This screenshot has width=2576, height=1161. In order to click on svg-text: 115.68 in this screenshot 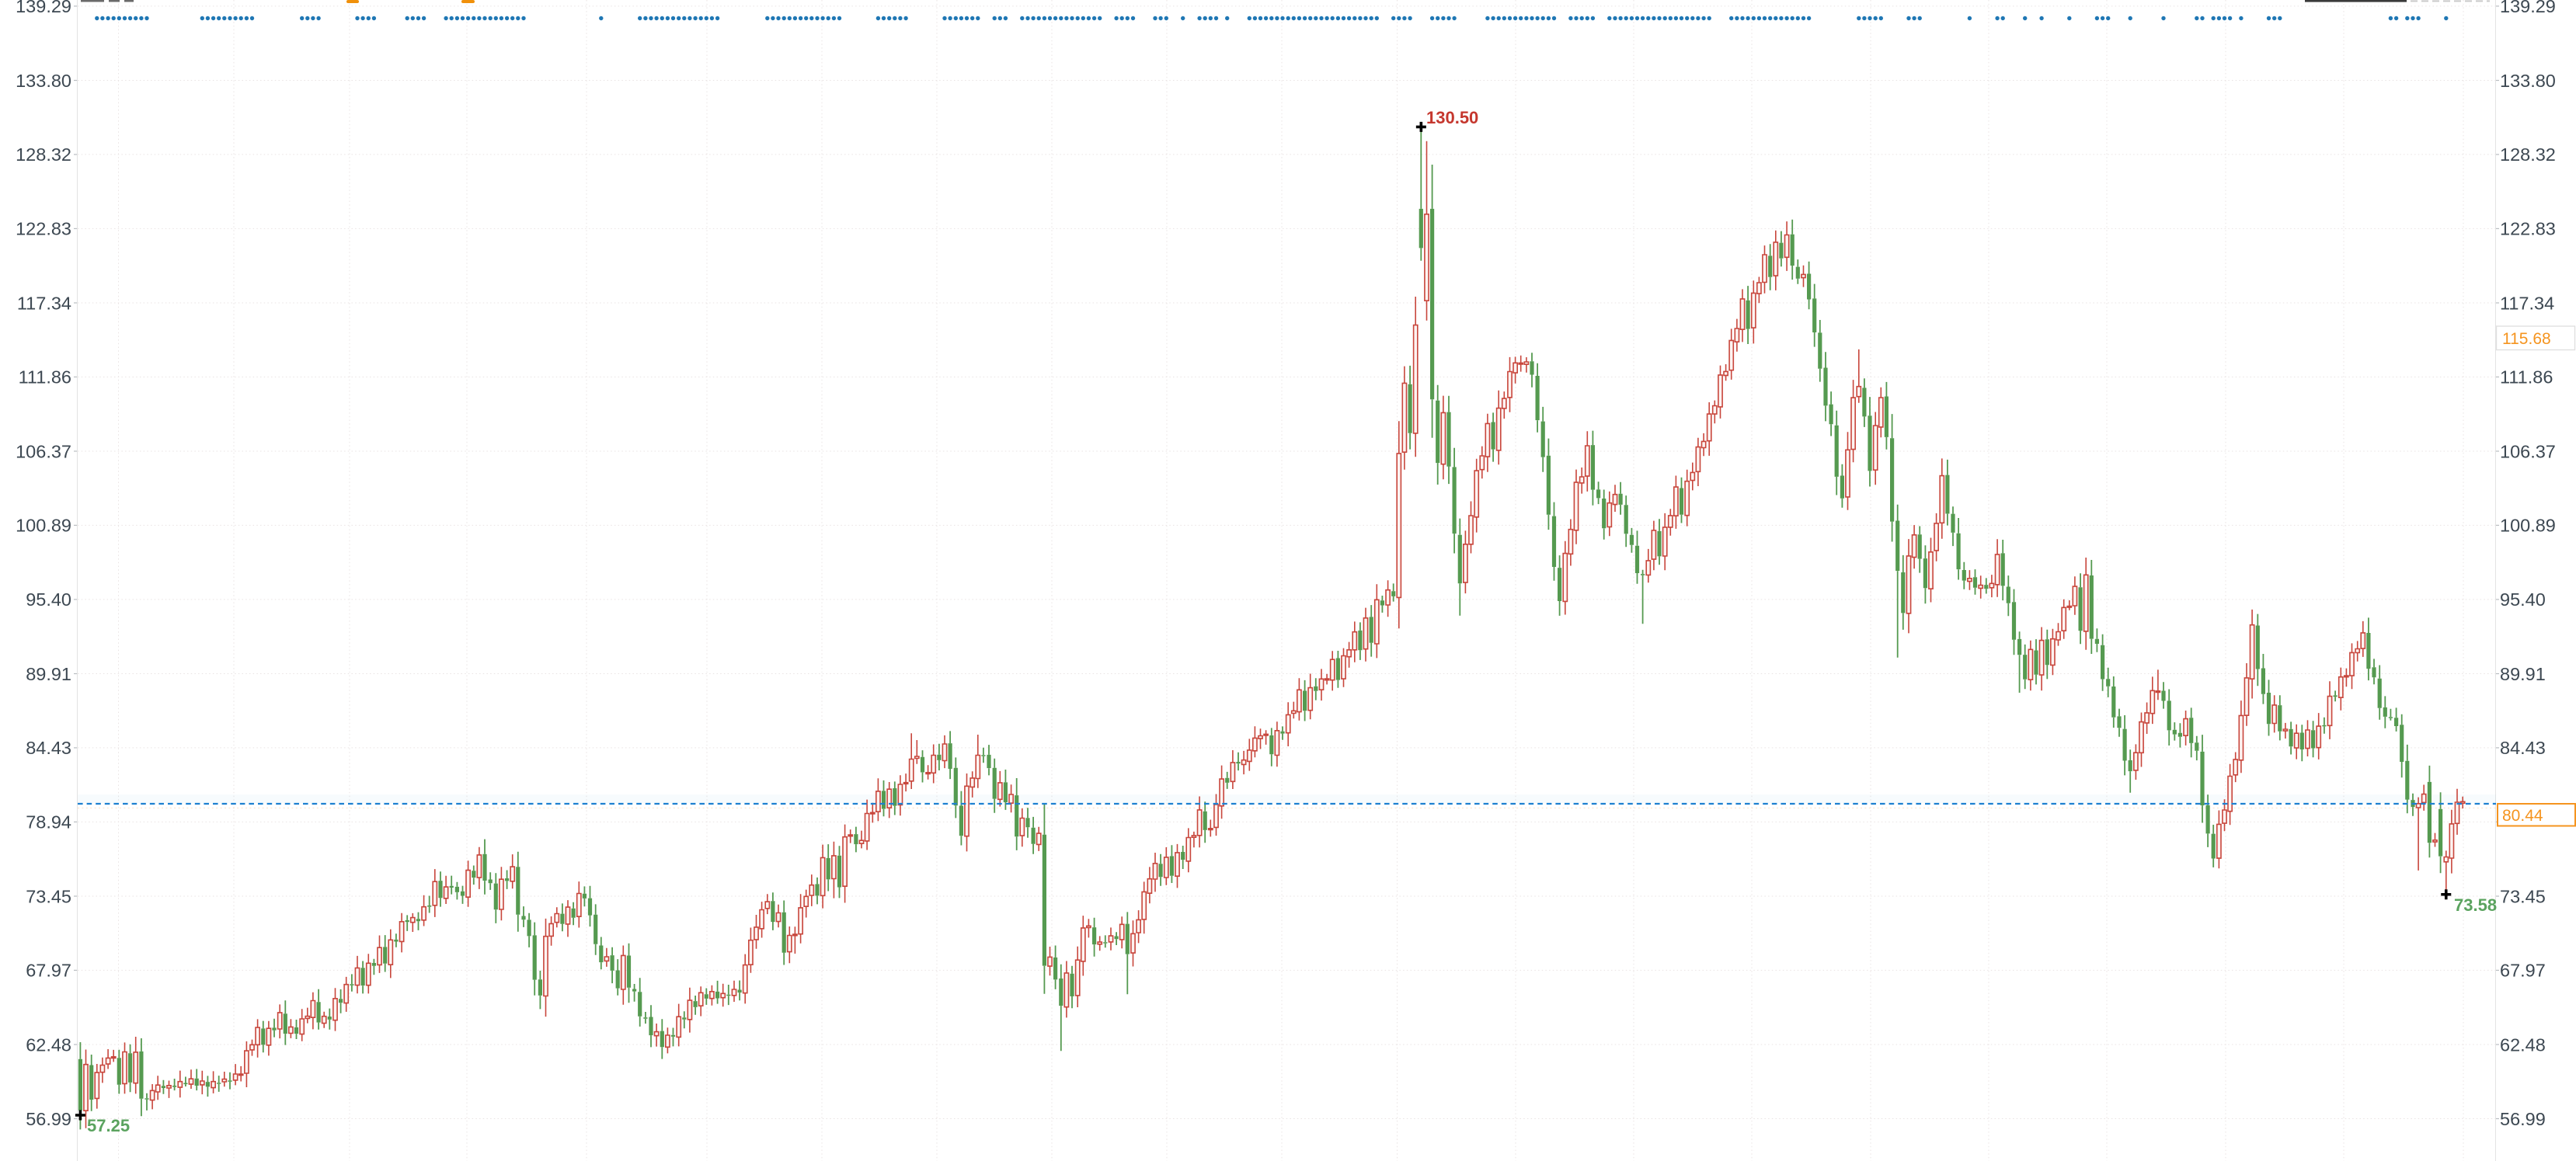, I will do `click(2526, 339)`.